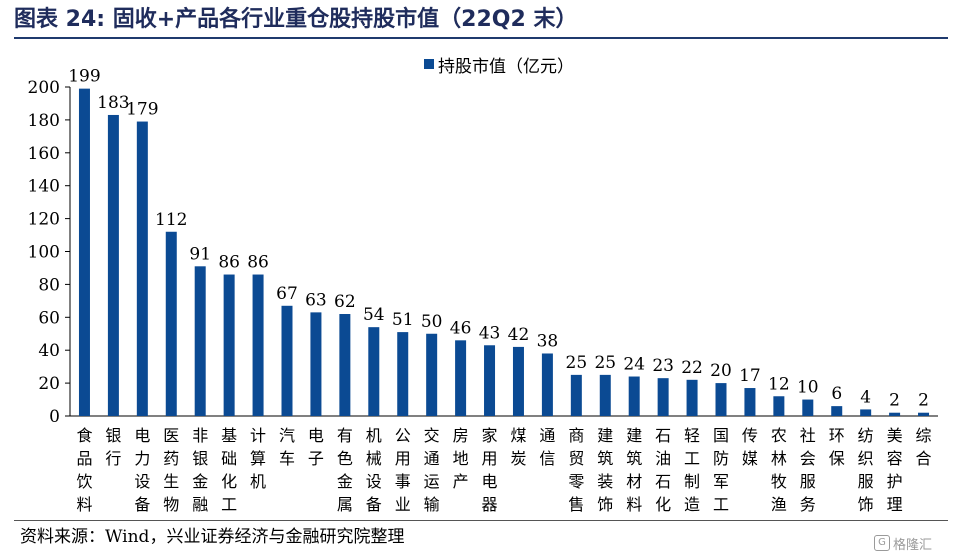 This screenshot has height=558, width=956. I want to click on data-label: 4, so click(865, 397).